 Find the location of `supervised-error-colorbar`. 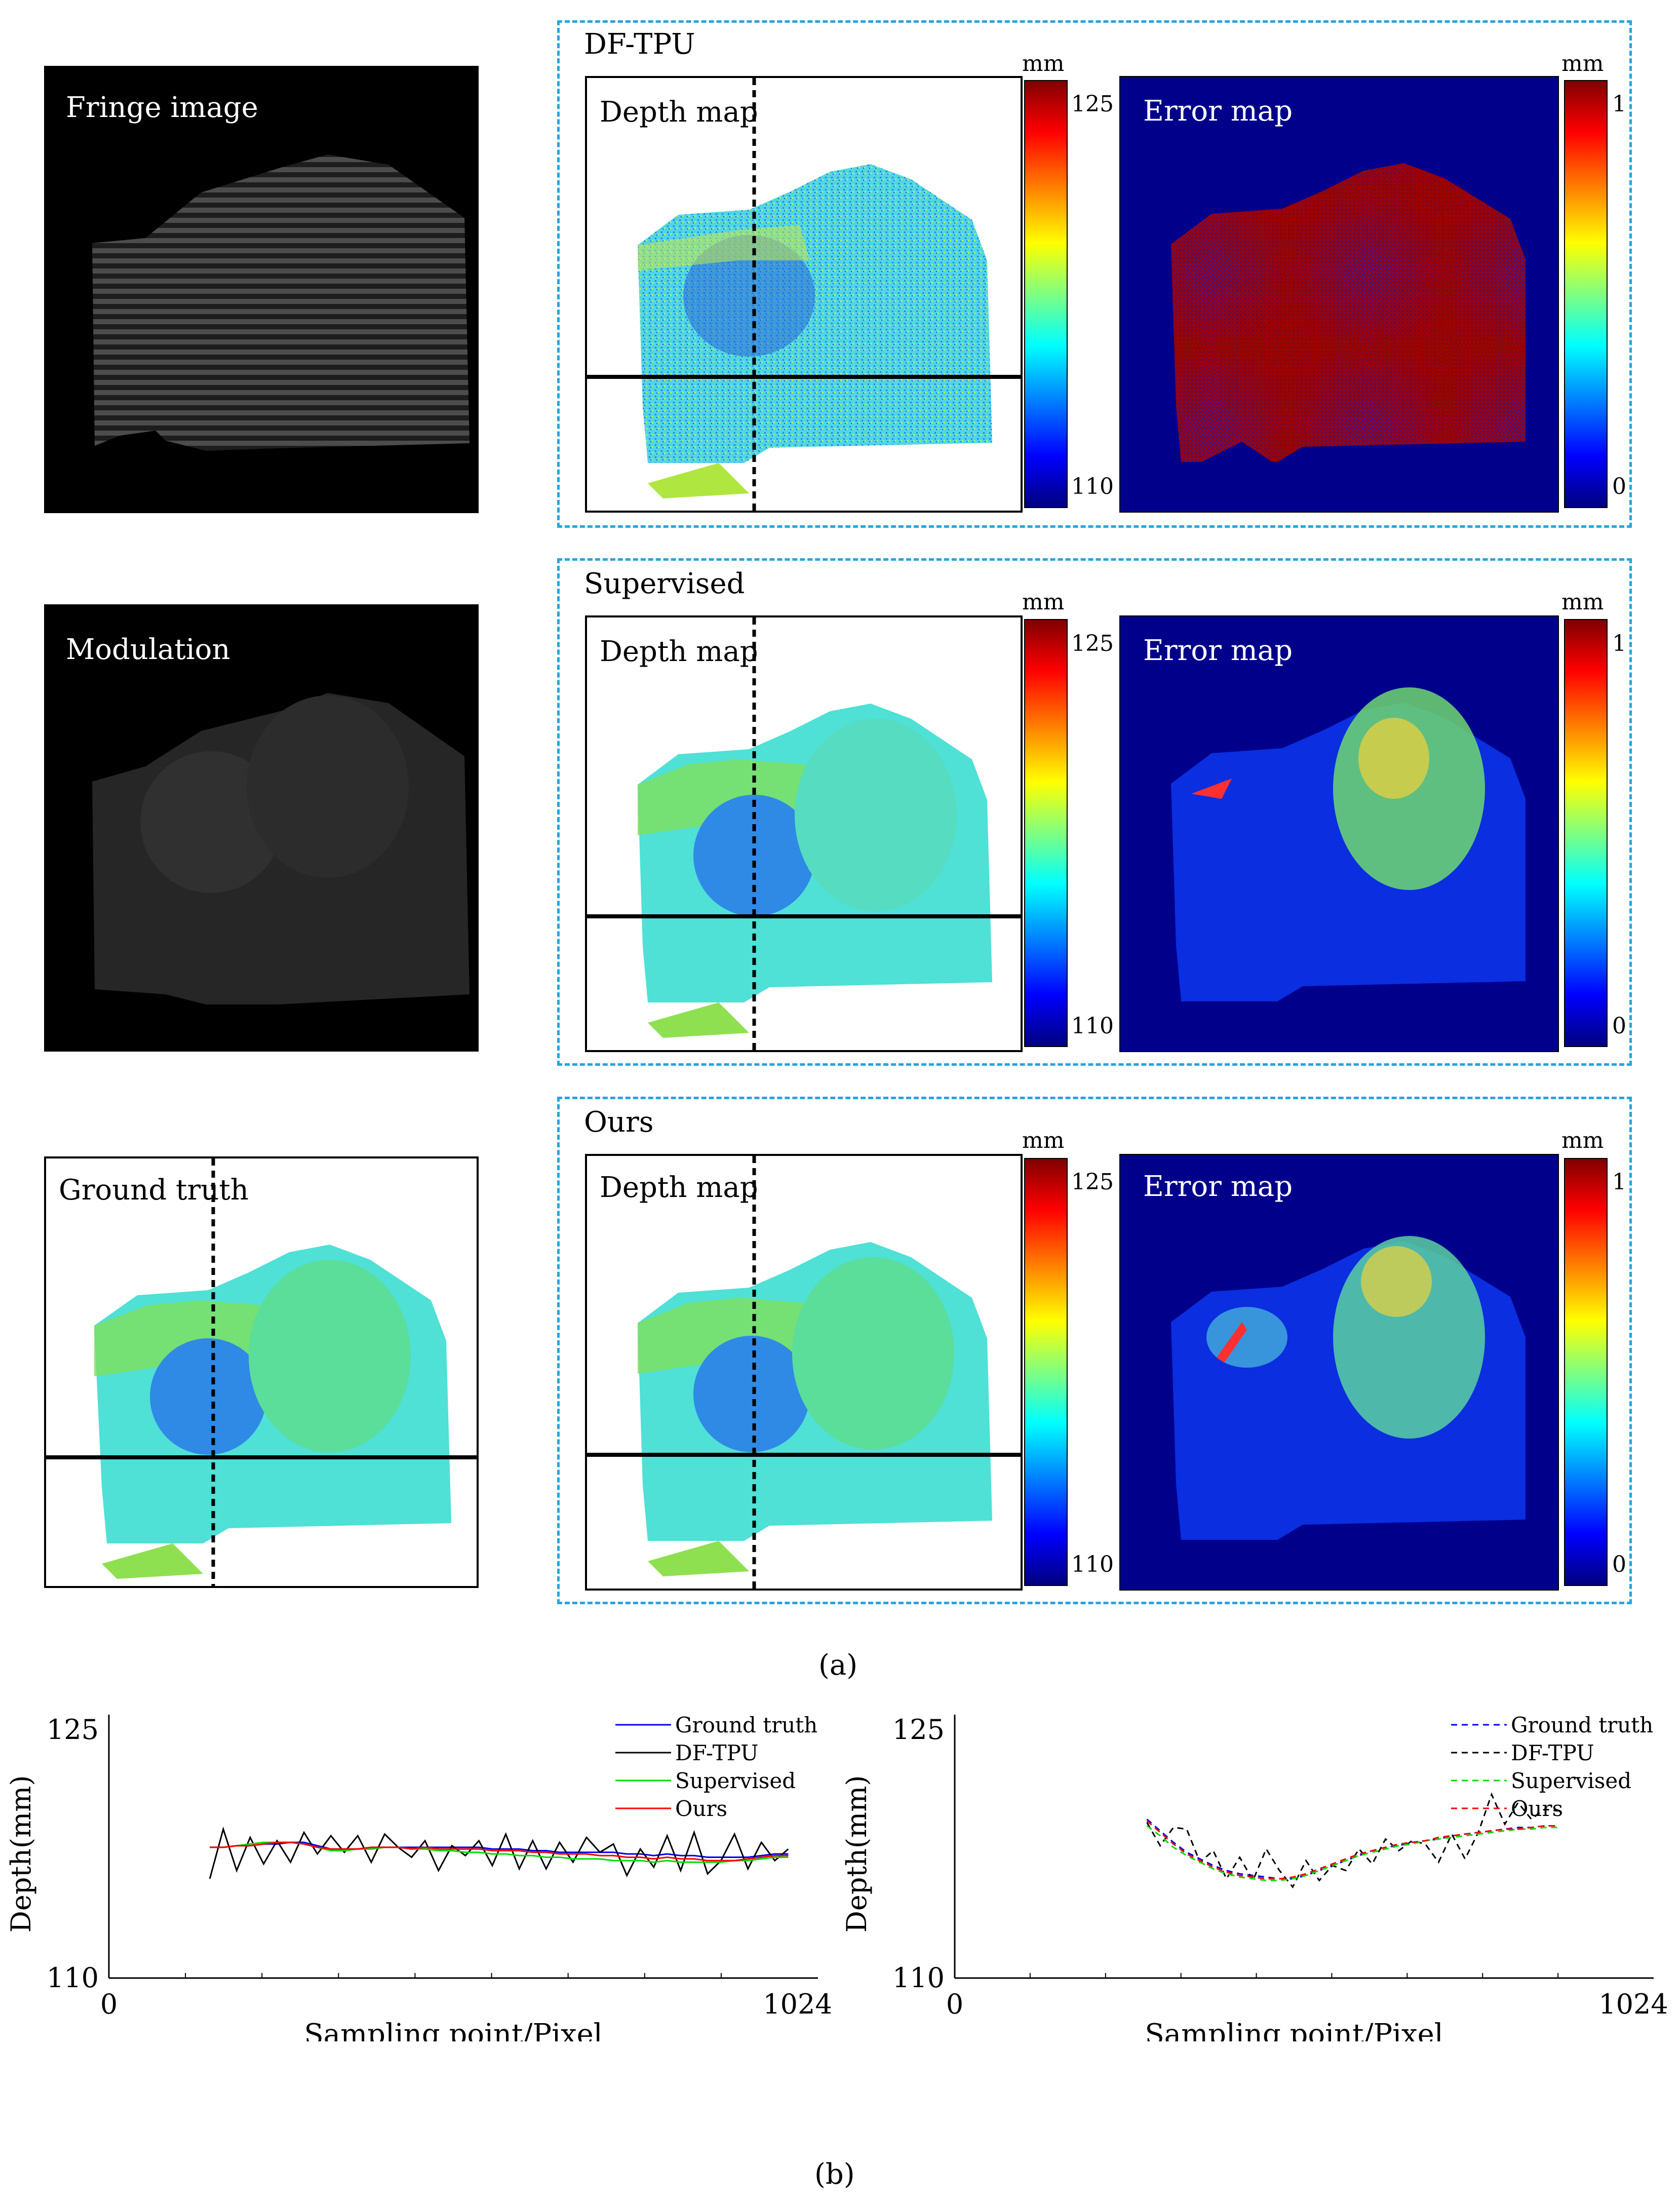

supervised-error-colorbar is located at coordinates (1586, 833).